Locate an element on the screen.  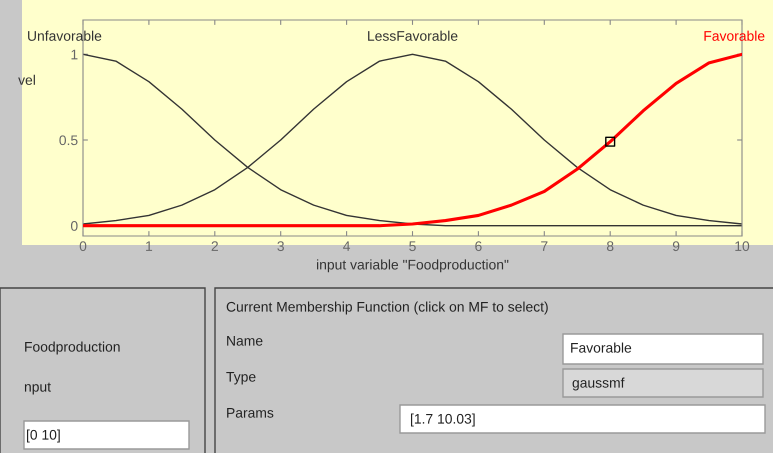
x-tick-label: 3 is located at coordinates (280, 246).